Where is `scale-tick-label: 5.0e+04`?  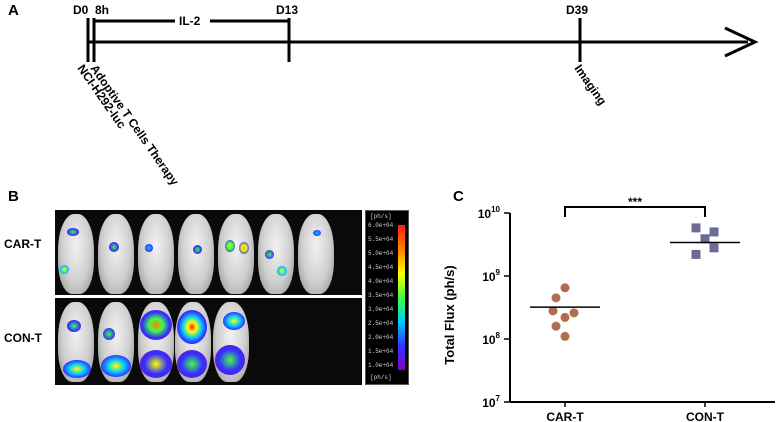
scale-tick-label: 5.0e+04 is located at coordinates (381, 253).